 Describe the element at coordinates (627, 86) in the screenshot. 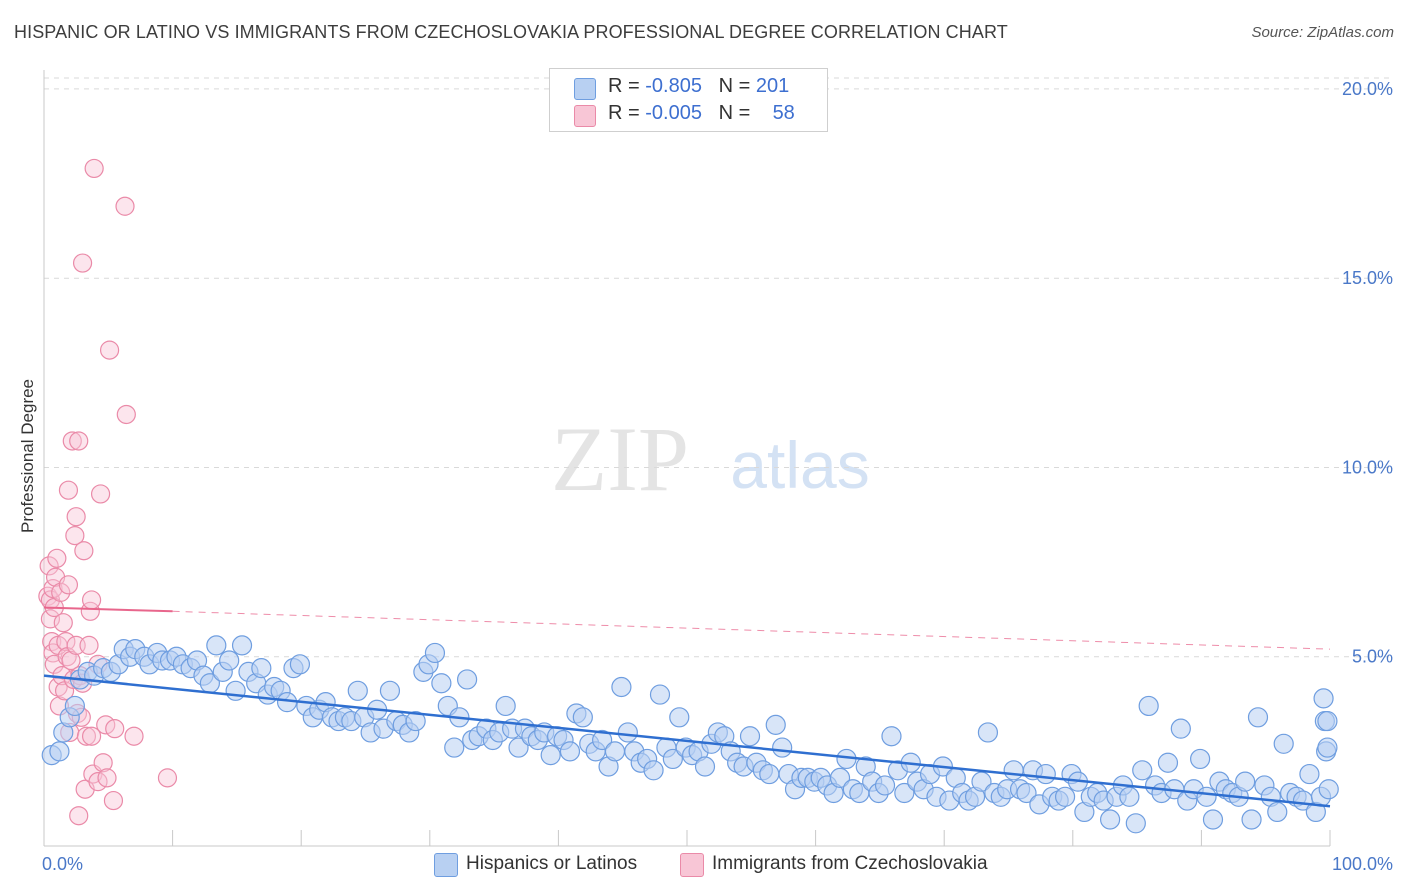

I see `legend-r-label: R =` at that location.